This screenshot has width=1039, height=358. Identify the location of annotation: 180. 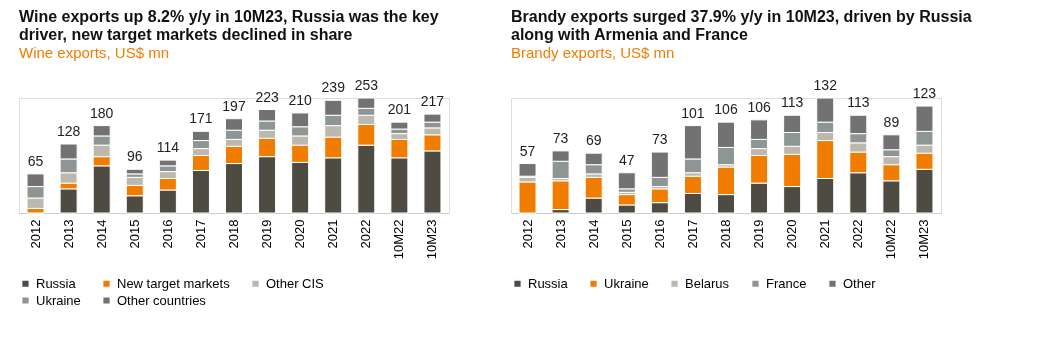
(102, 112).